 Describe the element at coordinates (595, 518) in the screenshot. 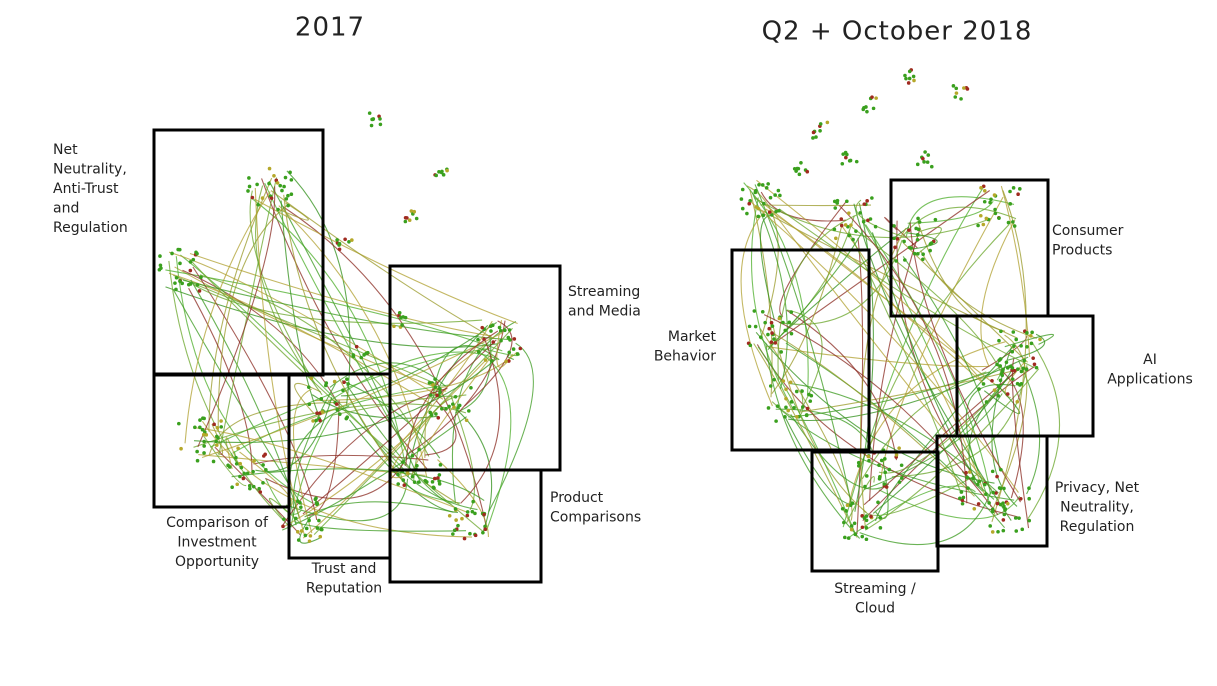

I see `region-label: Comparisons` at that location.